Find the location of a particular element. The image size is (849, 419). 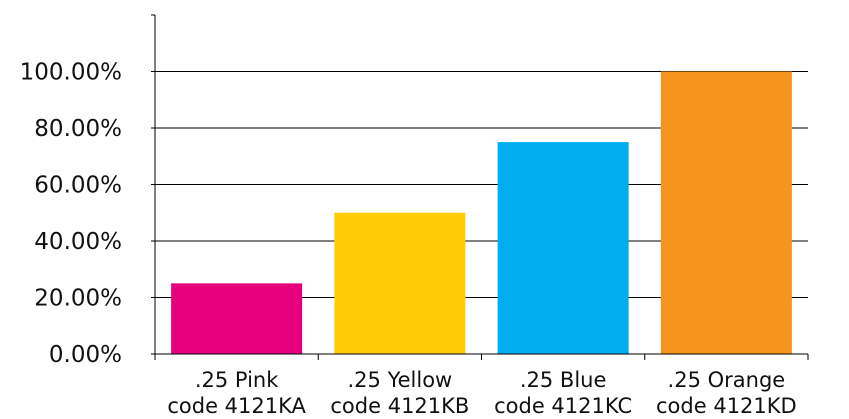

y-tick-labels: 0.00% 20.00% 40.00% 60.00% 80.00% 100.00% is located at coordinates (71, 214).